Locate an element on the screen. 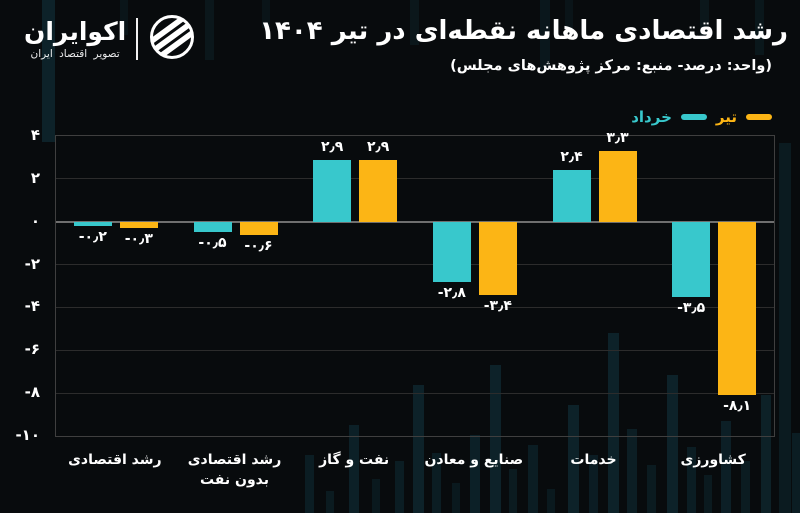 The height and width of the screenshot is (513, 800). value-label-tir-4: ۳٫۳ is located at coordinates (617, 138).